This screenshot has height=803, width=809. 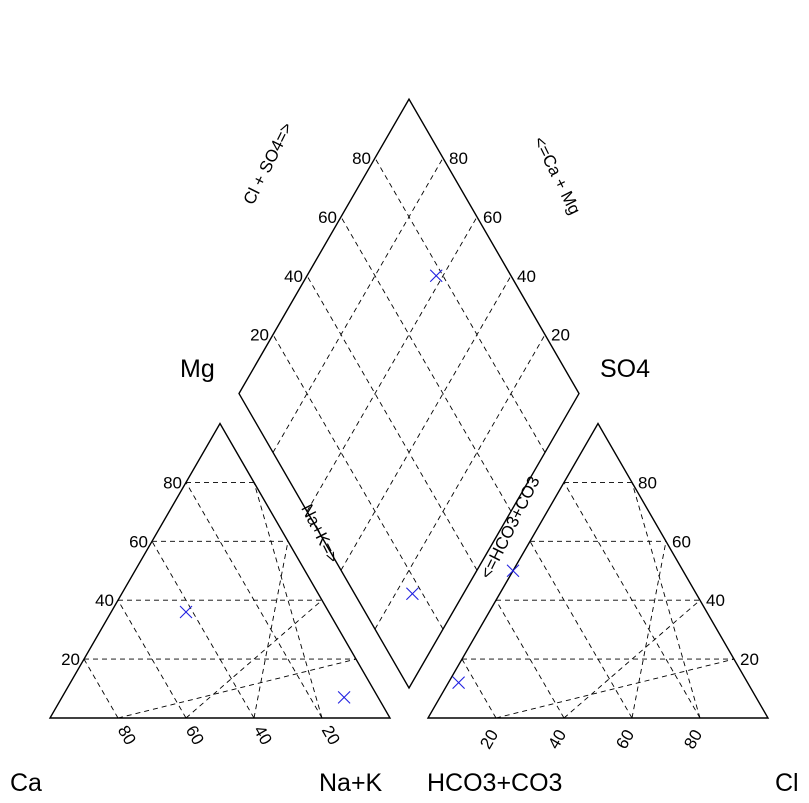 I want to click on anion-right-tick: 40, so click(x=715, y=600).